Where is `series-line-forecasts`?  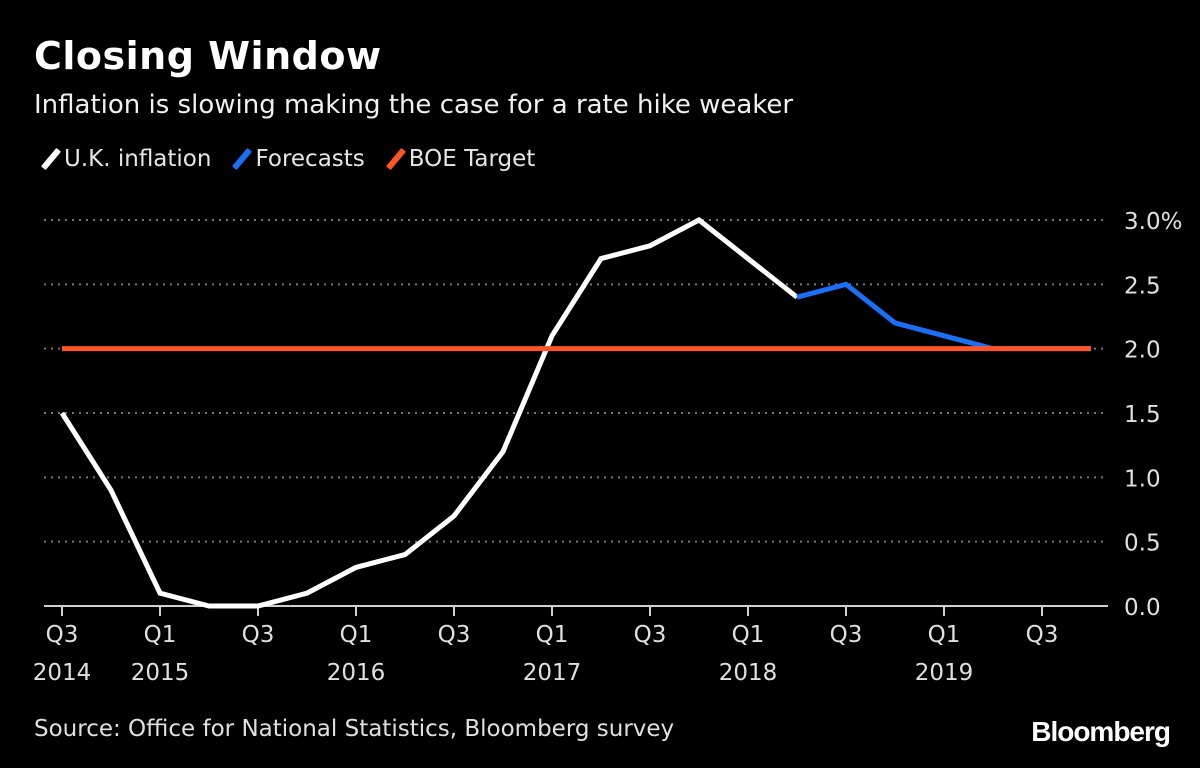
series-line-forecasts is located at coordinates (943, 316).